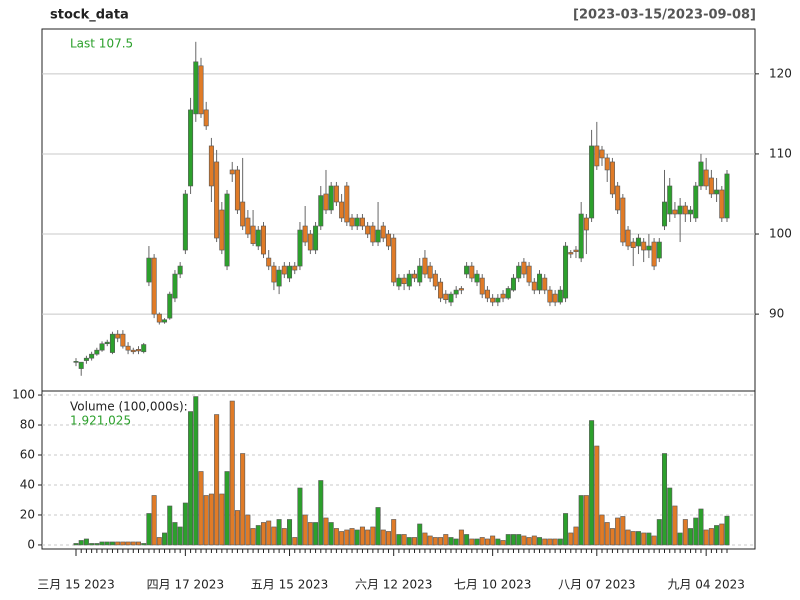  What do you see at coordinates (185, 585) in the screenshot?
I see `x-tick-label: 四月 17 2023` at bounding box center [185, 585].